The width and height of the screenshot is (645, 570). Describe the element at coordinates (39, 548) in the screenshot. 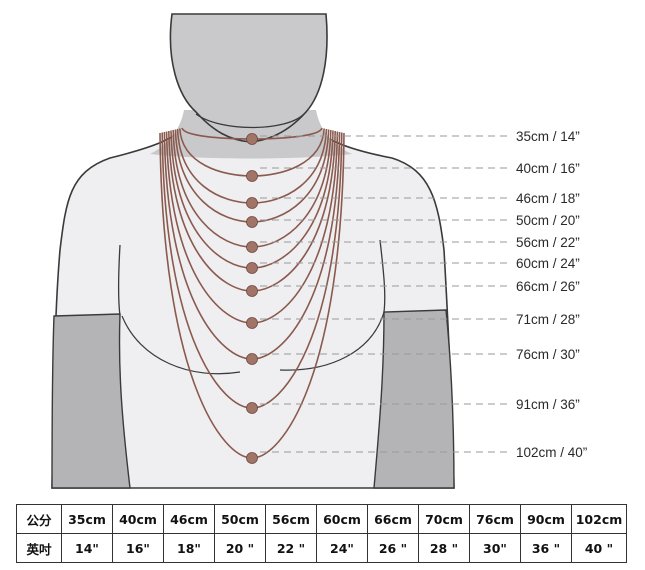

I see `row-header-inch: 英吋` at that location.